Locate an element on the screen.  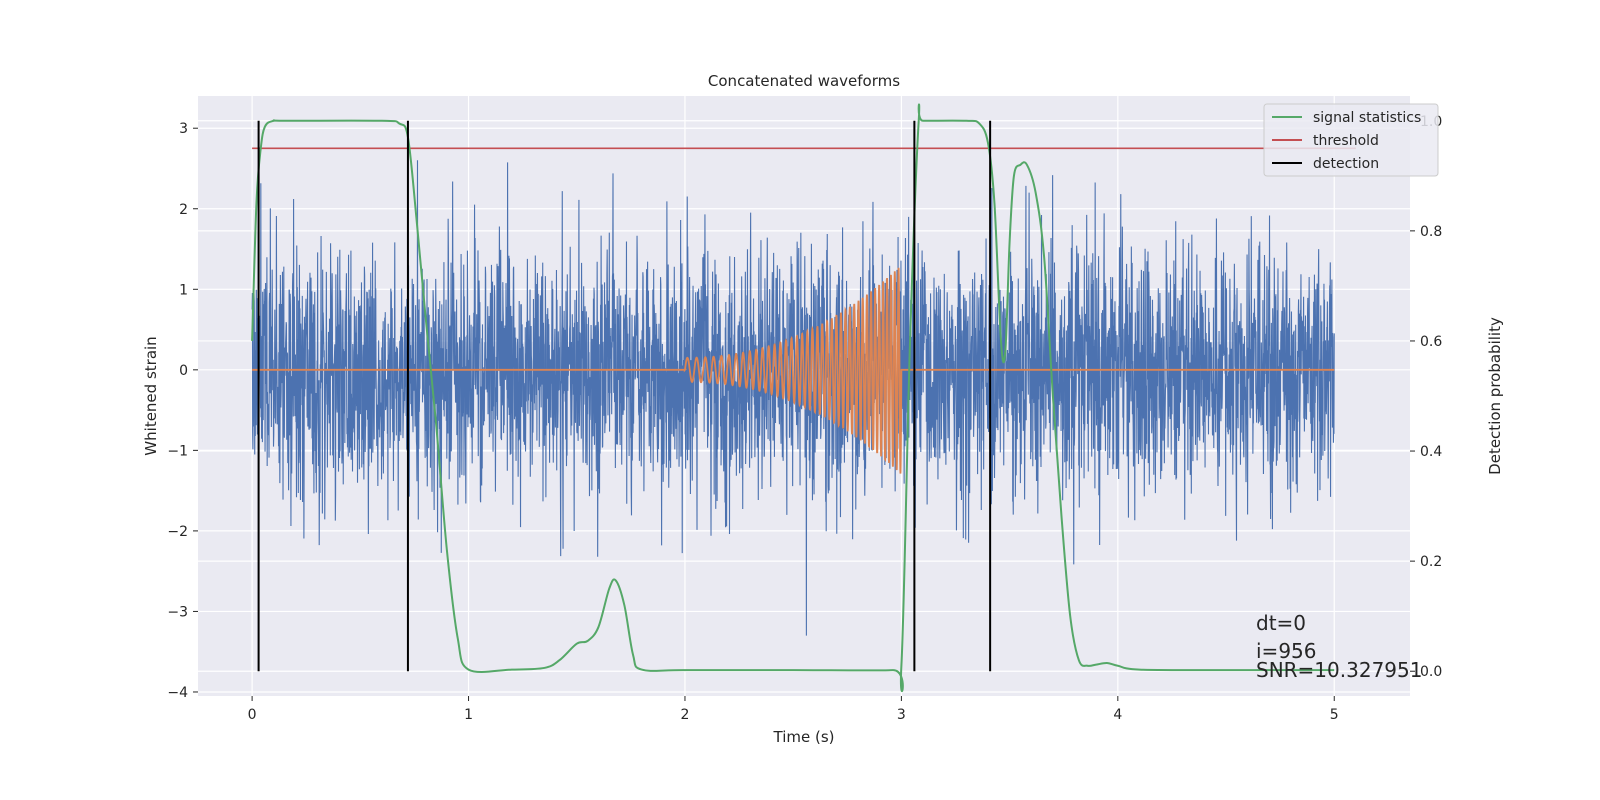
x-tick-label: 1 is located at coordinates (468, 715).